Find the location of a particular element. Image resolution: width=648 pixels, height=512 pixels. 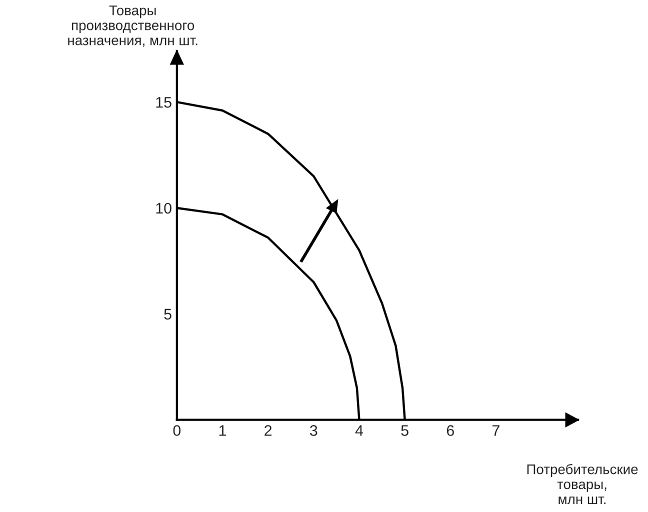

x-tick-label: 0 is located at coordinates (177, 430).